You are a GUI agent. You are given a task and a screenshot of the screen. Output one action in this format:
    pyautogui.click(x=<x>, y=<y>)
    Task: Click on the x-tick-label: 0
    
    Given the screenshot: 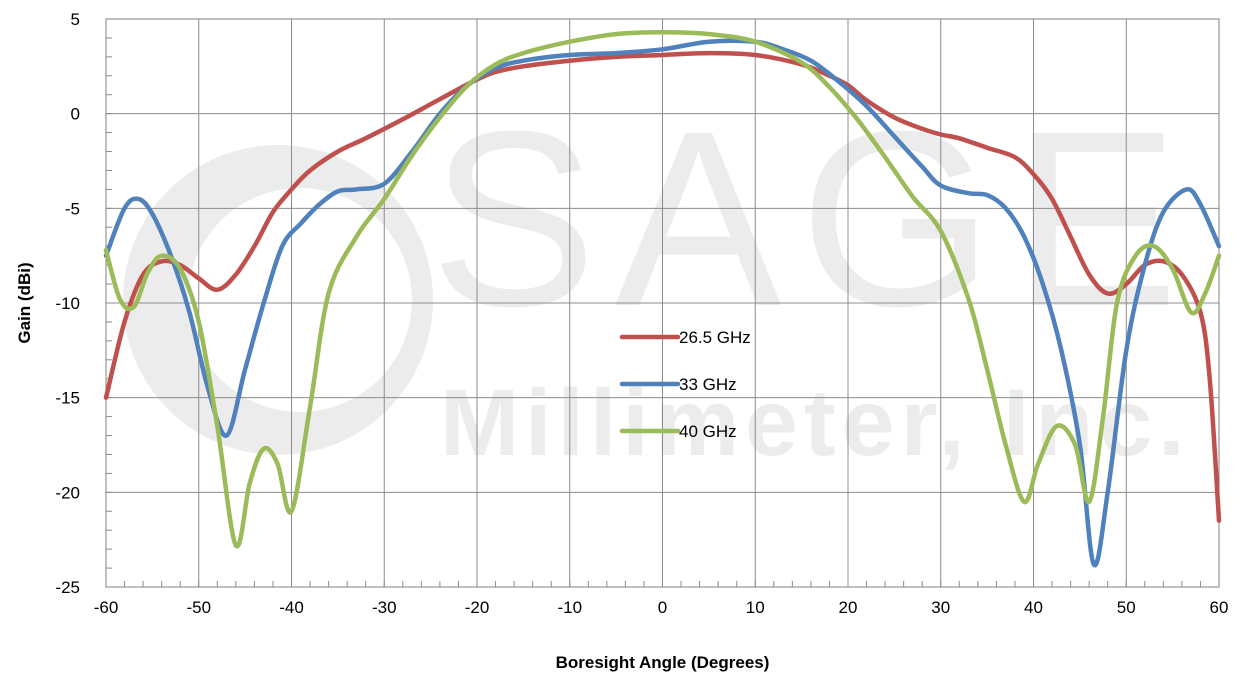 What is the action you would take?
    pyautogui.click(x=662, y=607)
    